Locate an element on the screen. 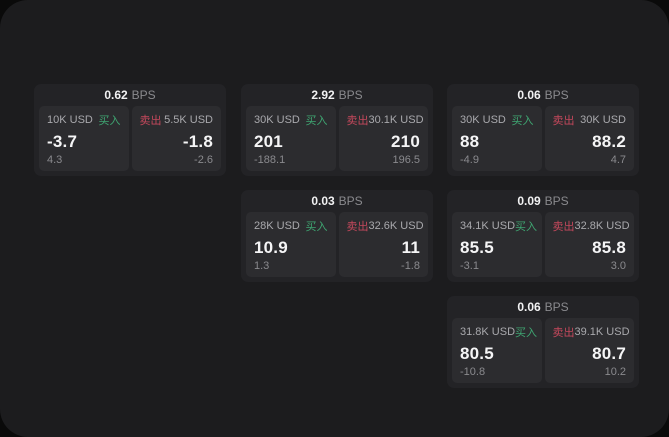 Image resolution: width=669 pixels, height=437 pixels. card-body: 30K USD 买入 88 -4.9 卖出 30K USD 88.2 4.7 is located at coordinates (543, 141).